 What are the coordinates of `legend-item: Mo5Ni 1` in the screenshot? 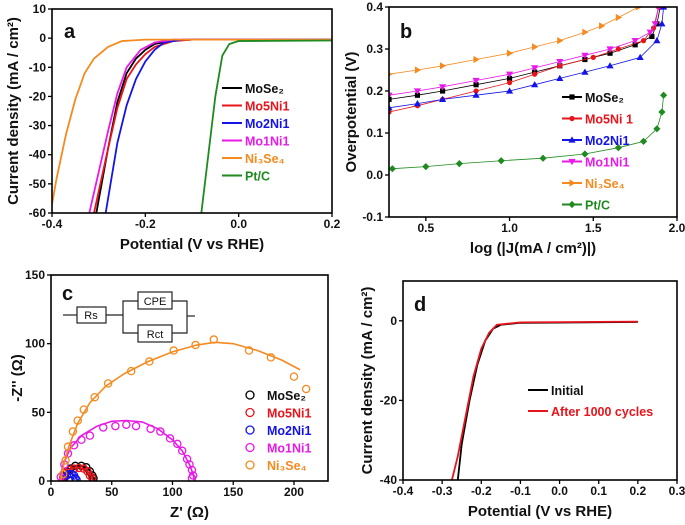 It's located at (597, 120).